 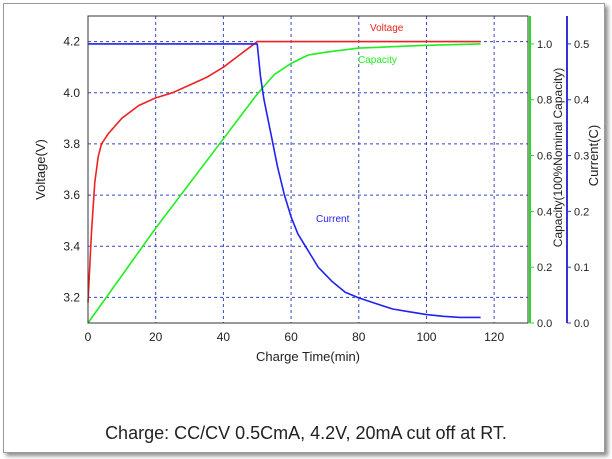 I want to click on voltage-tick-label: 3.4, so click(x=71, y=246).